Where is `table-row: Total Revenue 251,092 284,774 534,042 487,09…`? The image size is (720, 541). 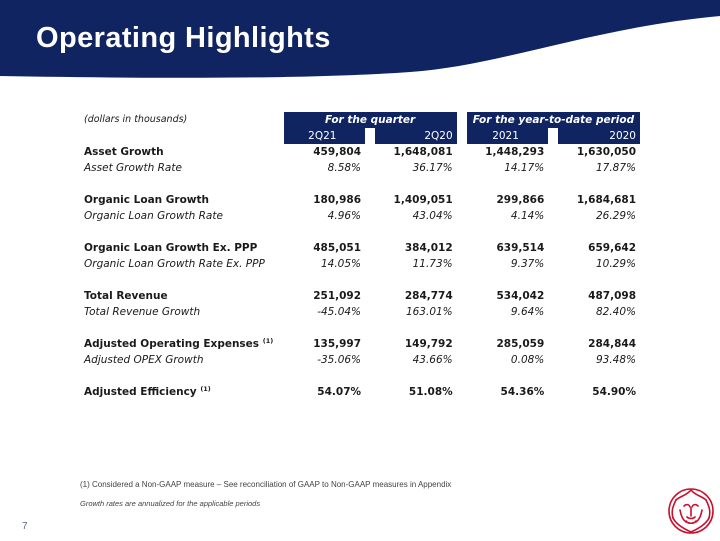 table-row: Total Revenue 251,092 284,774 534,042 487,09… is located at coordinates (362, 296).